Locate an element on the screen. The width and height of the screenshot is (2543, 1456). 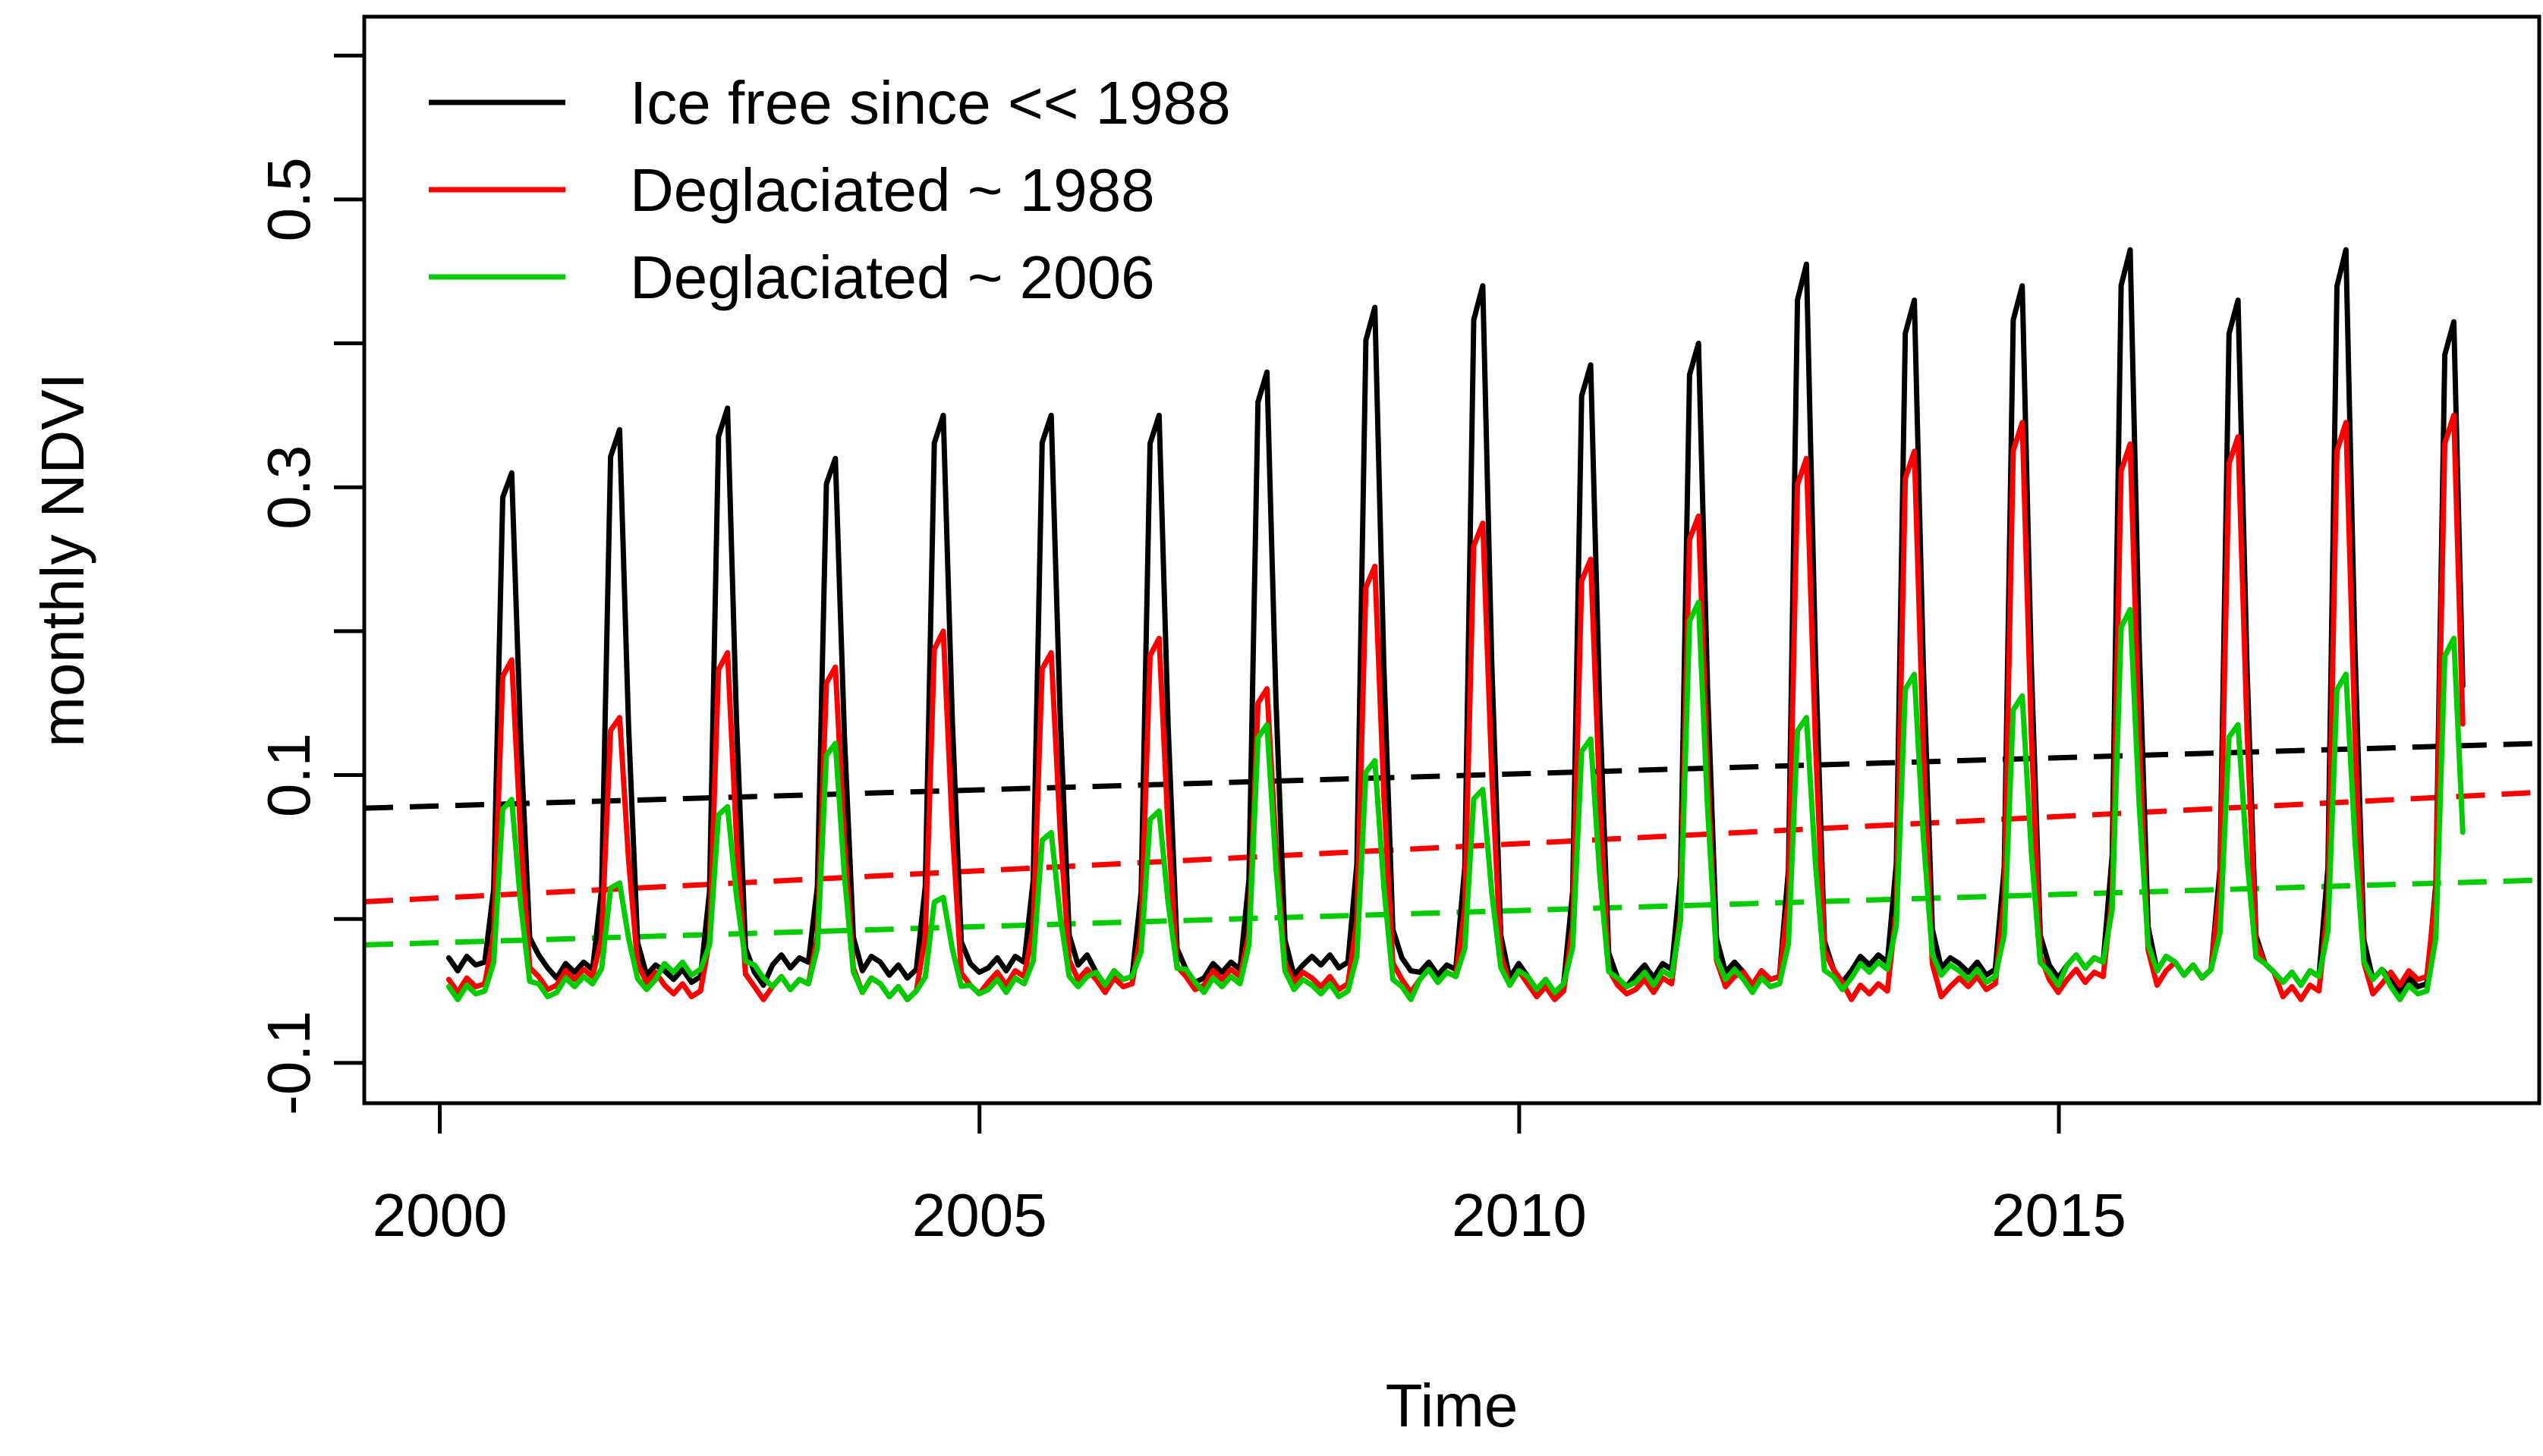
x-tick-label: 2005 is located at coordinates (979, 1215).